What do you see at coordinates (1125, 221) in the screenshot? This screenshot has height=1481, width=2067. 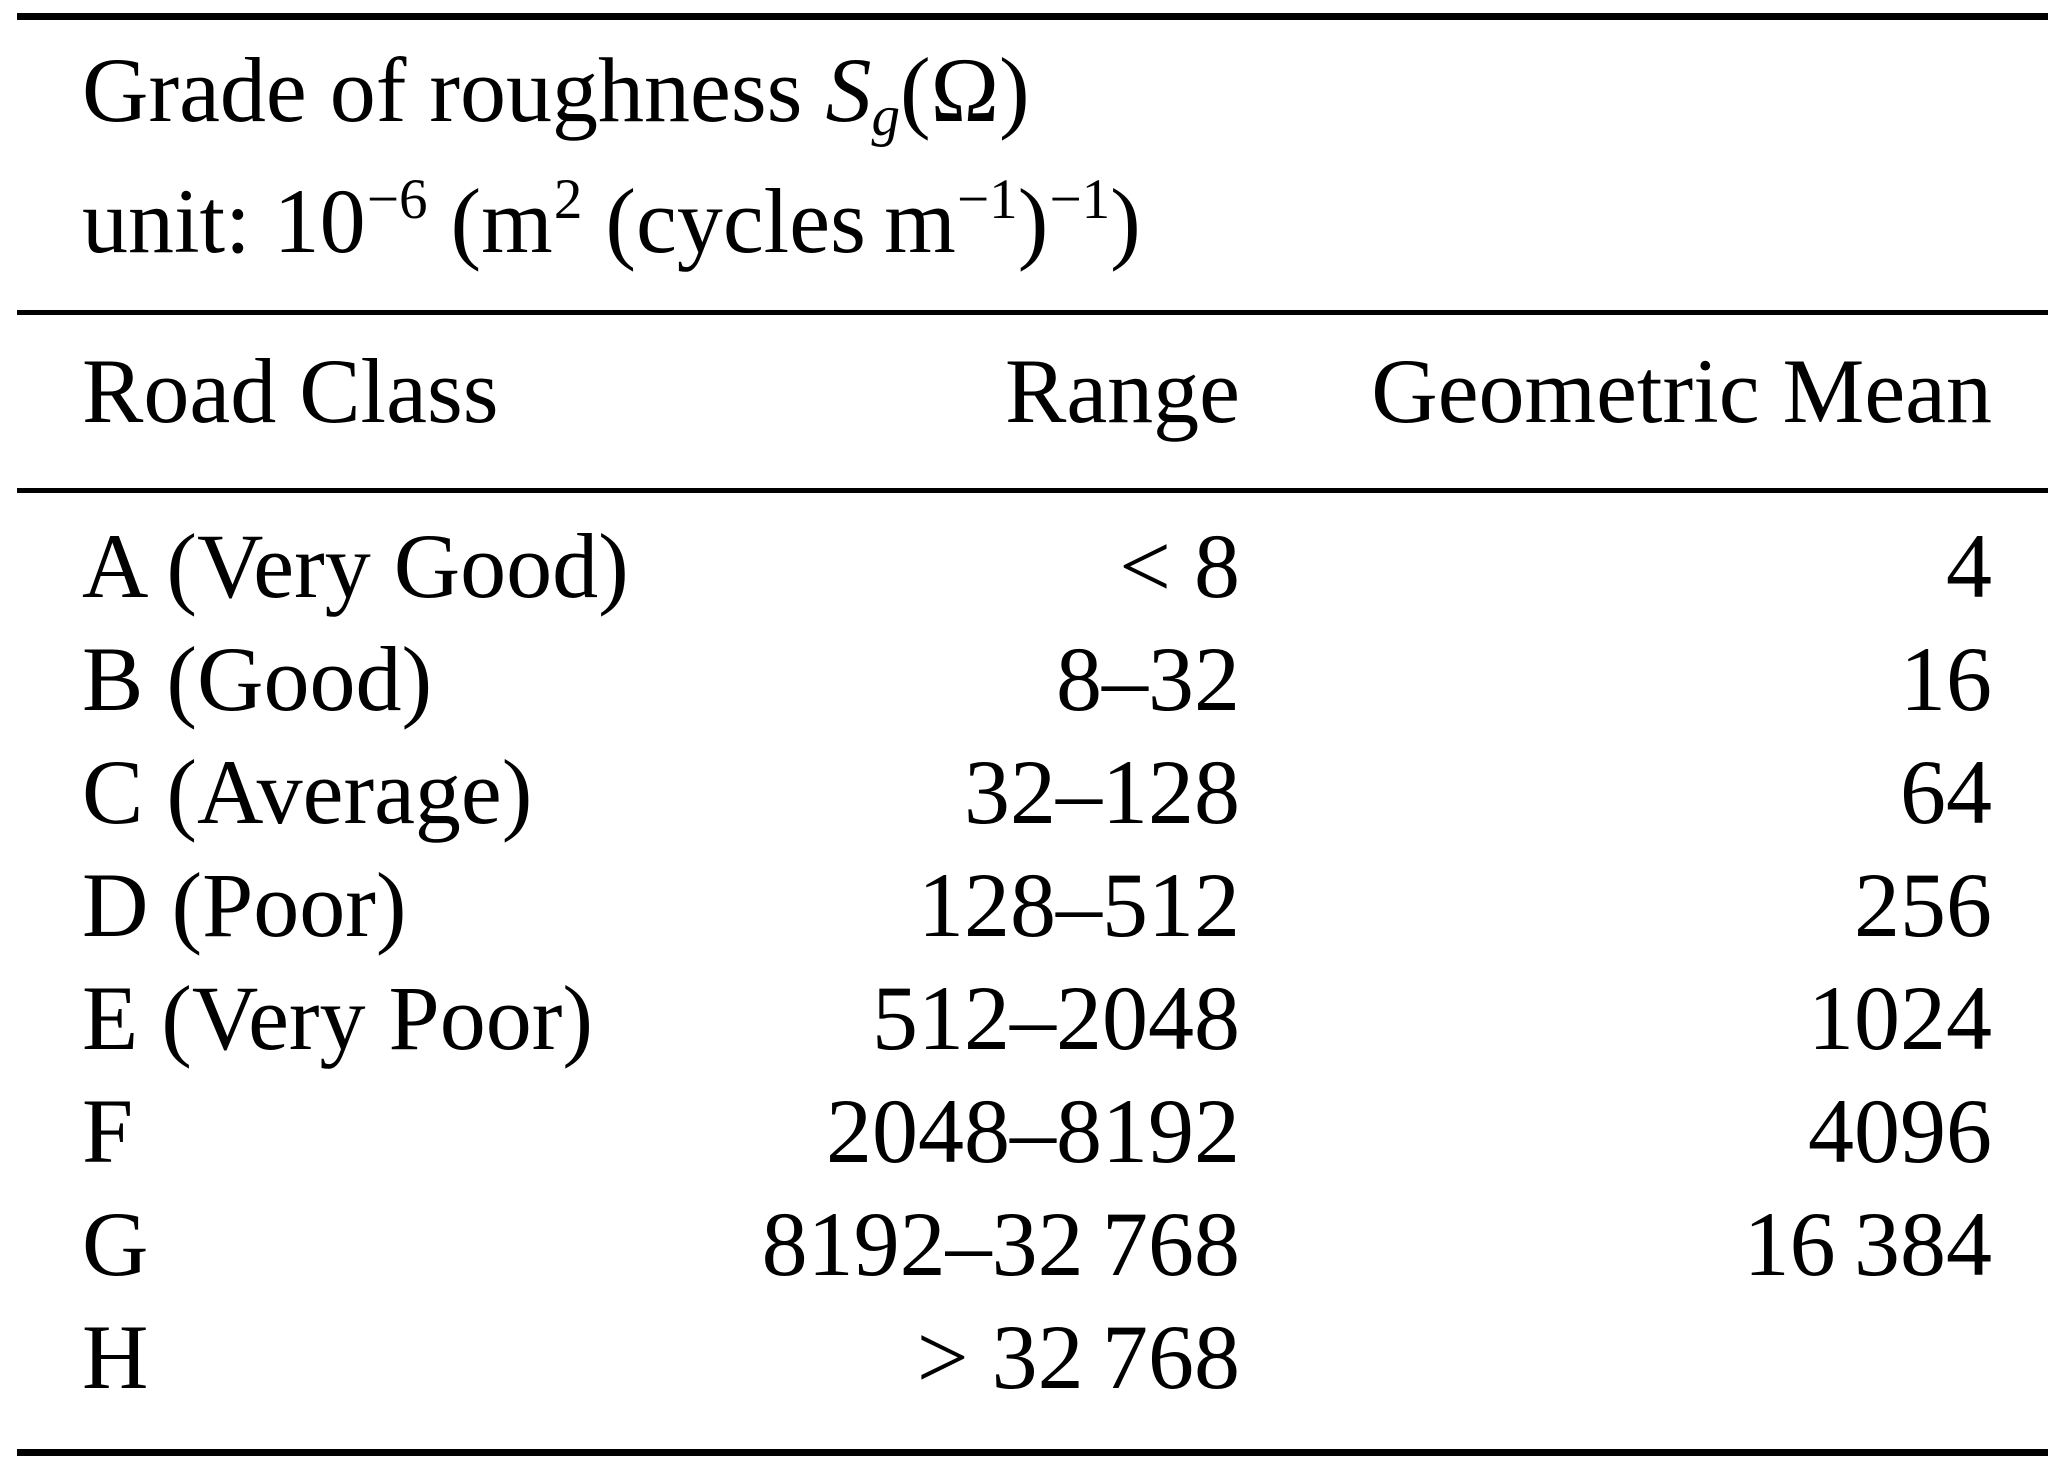 I see `unit-suffix: )` at bounding box center [1125, 221].